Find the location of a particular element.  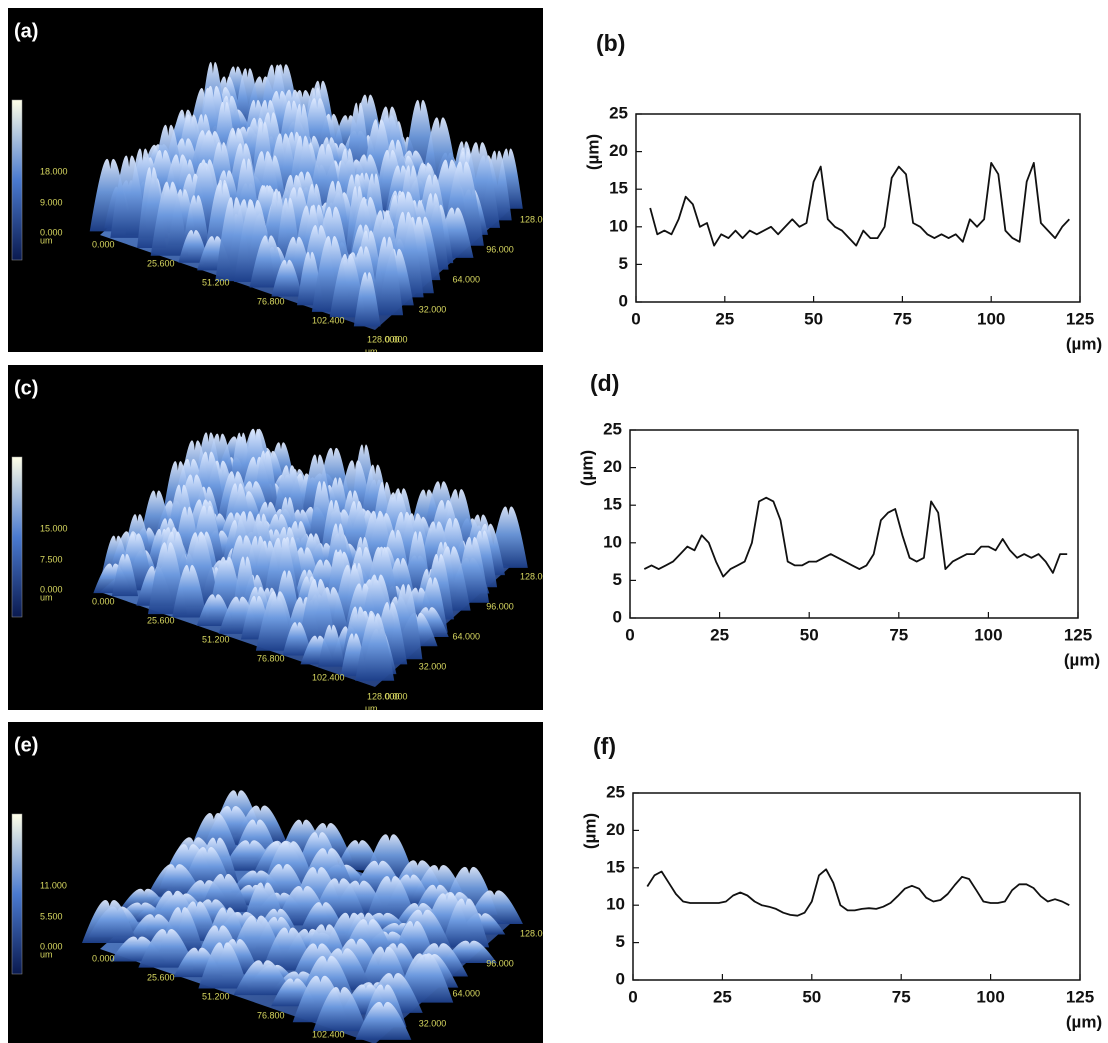

x-axis-label: 128.000 is located at coordinates (383, 339).